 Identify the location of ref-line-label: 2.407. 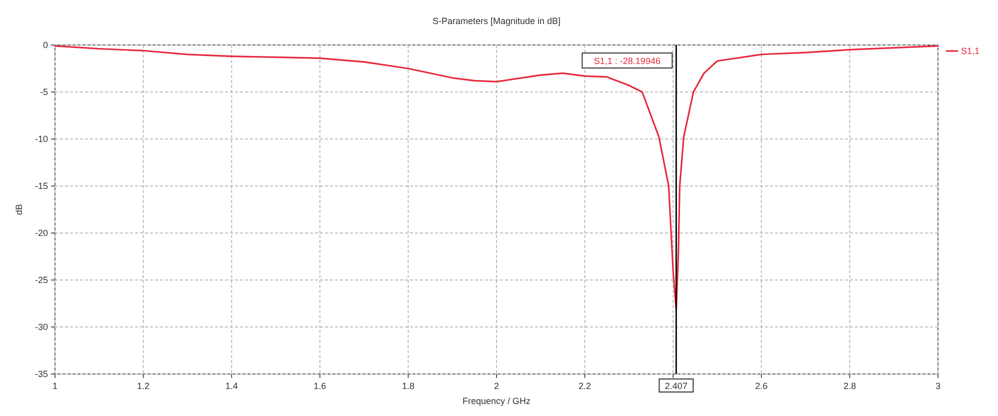
(676, 386).